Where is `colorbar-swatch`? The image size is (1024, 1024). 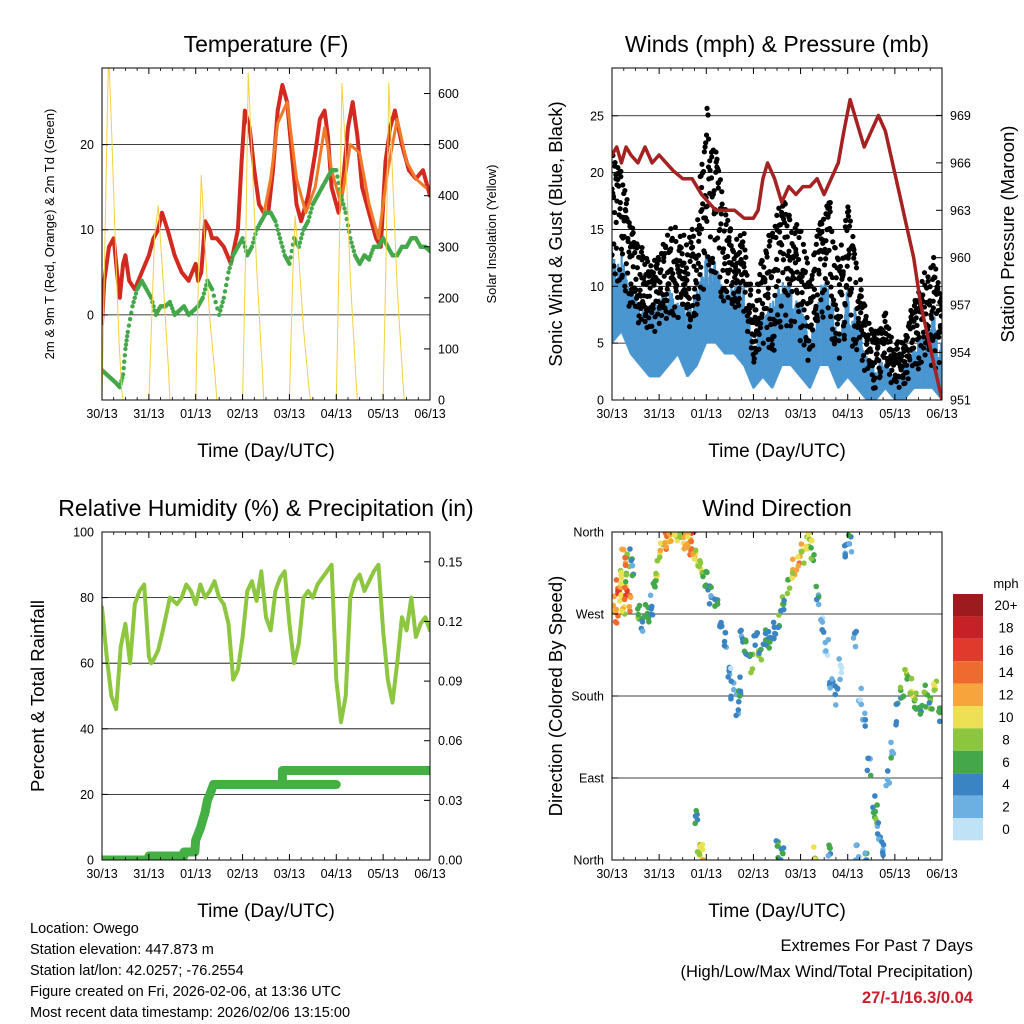
colorbar-swatch is located at coordinates (968, 739).